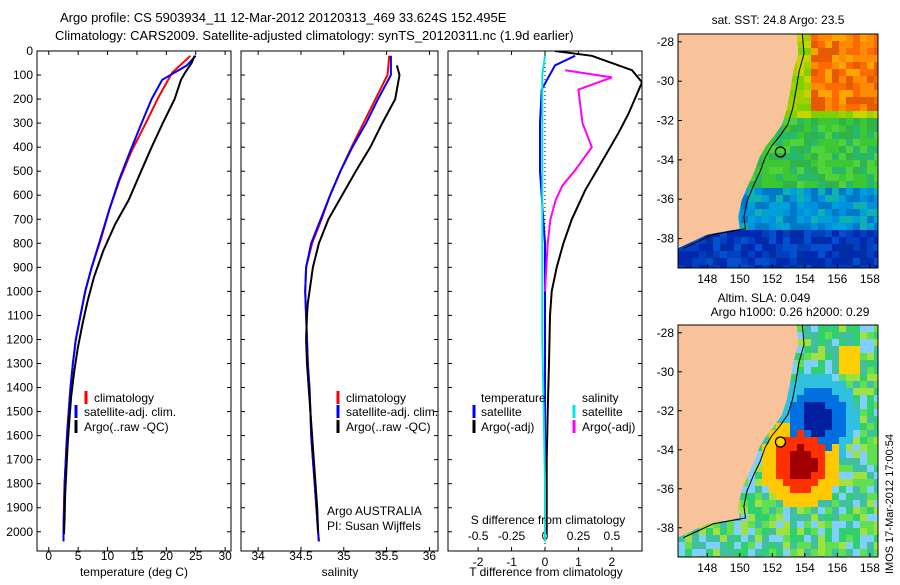  What do you see at coordinates (167, 556) in the screenshot?
I see `x-tick-label: 20` at bounding box center [167, 556].